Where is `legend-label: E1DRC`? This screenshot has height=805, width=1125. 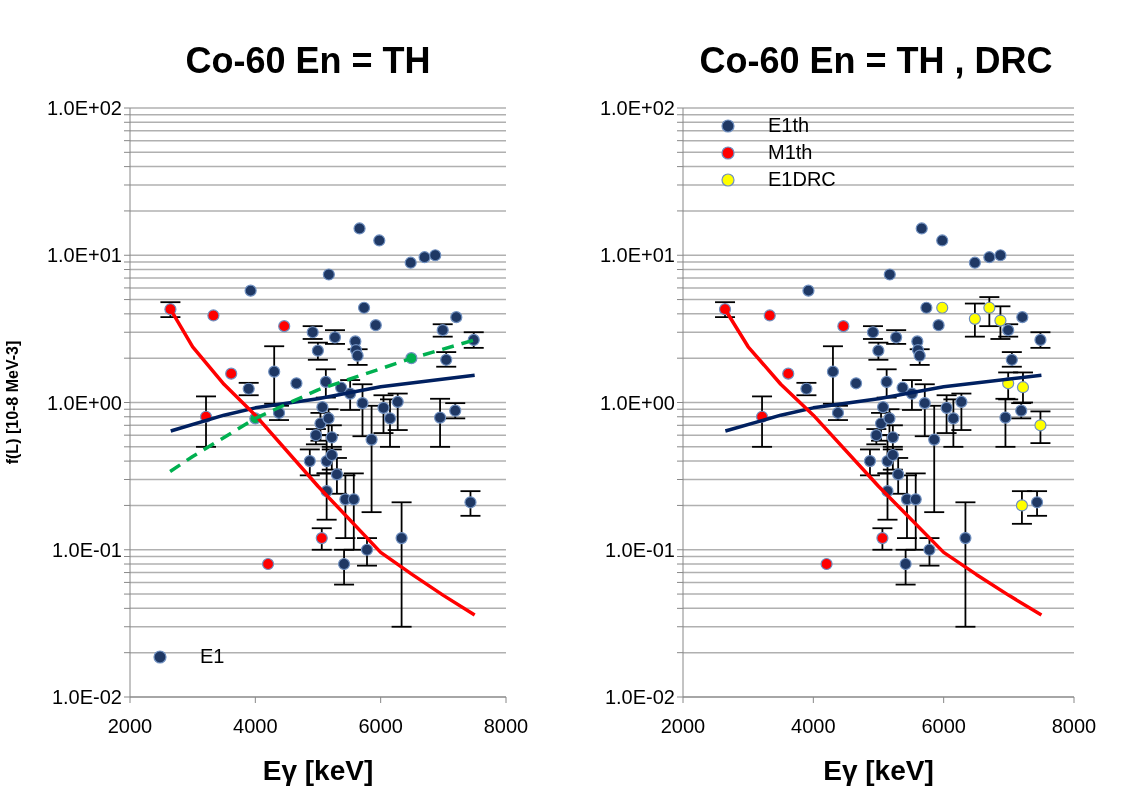 legend-label: E1DRC is located at coordinates (802, 179).